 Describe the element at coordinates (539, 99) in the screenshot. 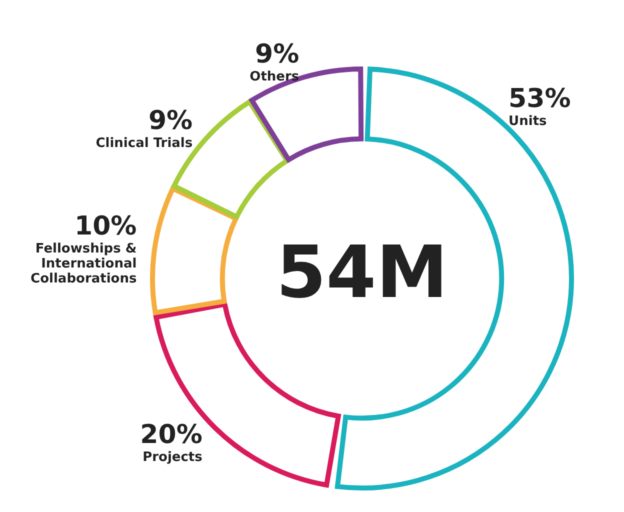

I see `data-label: 53%` at that location.